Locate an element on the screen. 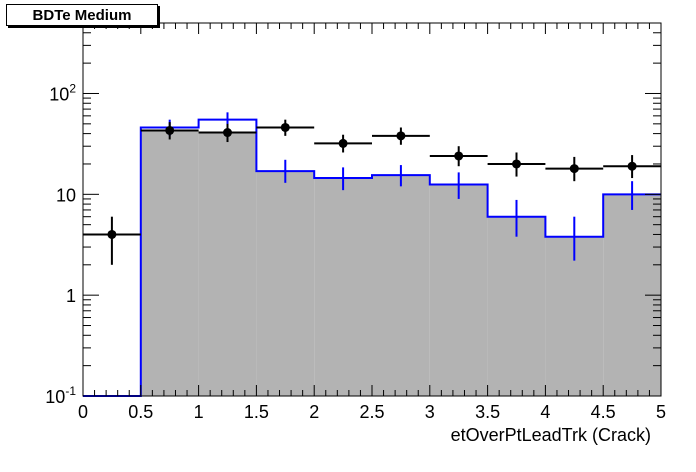 This screenshot has width=696, height=472. chart-title-box: BDTe Medium is located at coordinates (82, 15).